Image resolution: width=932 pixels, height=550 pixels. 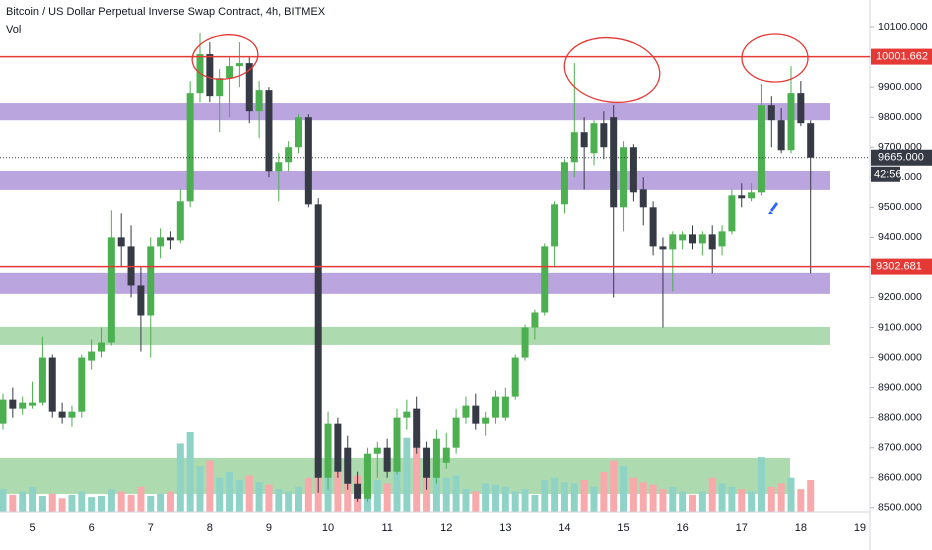 What do you see at coordinates (801, 528) in the screenshot?
I see `x-tick-label: 18` at bounding box center [801, 528].